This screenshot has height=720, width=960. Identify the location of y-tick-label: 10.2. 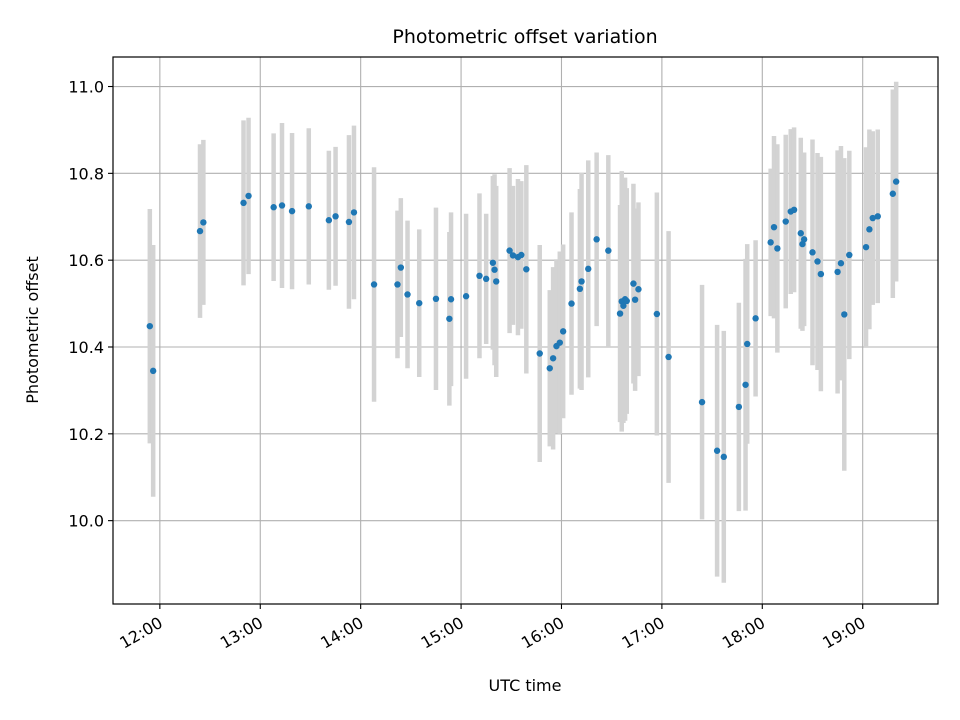
(86, 434).